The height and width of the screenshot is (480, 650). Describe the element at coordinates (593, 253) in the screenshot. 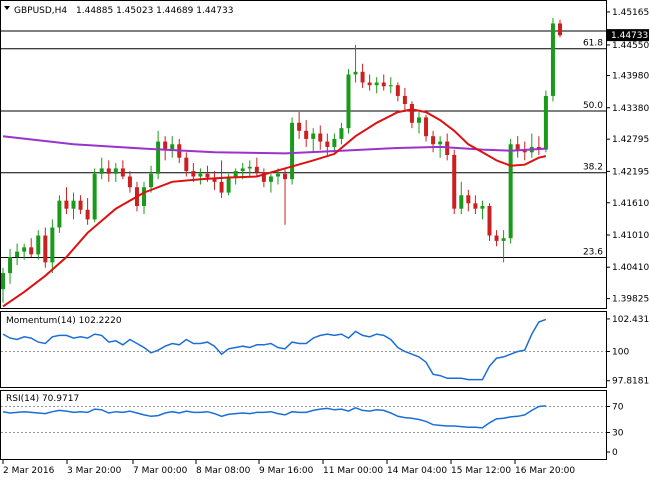

I see `fib-level-label: 23.6` at that location.